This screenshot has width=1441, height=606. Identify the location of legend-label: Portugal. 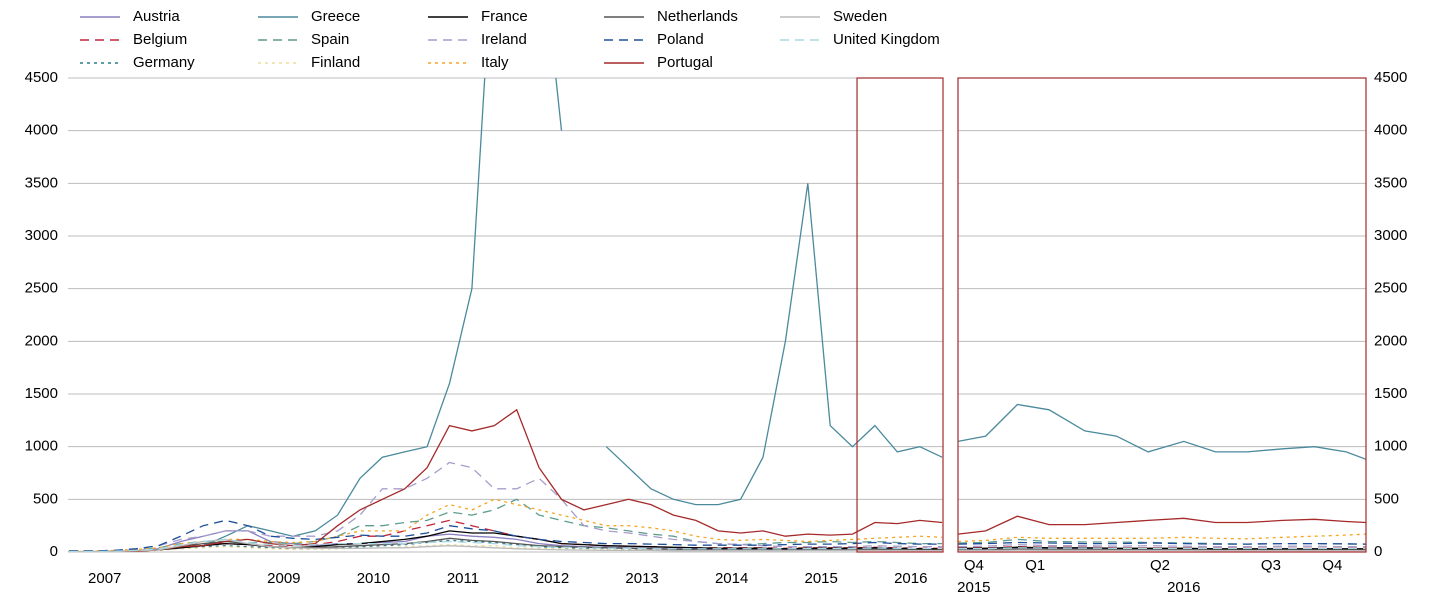
(685, 62).